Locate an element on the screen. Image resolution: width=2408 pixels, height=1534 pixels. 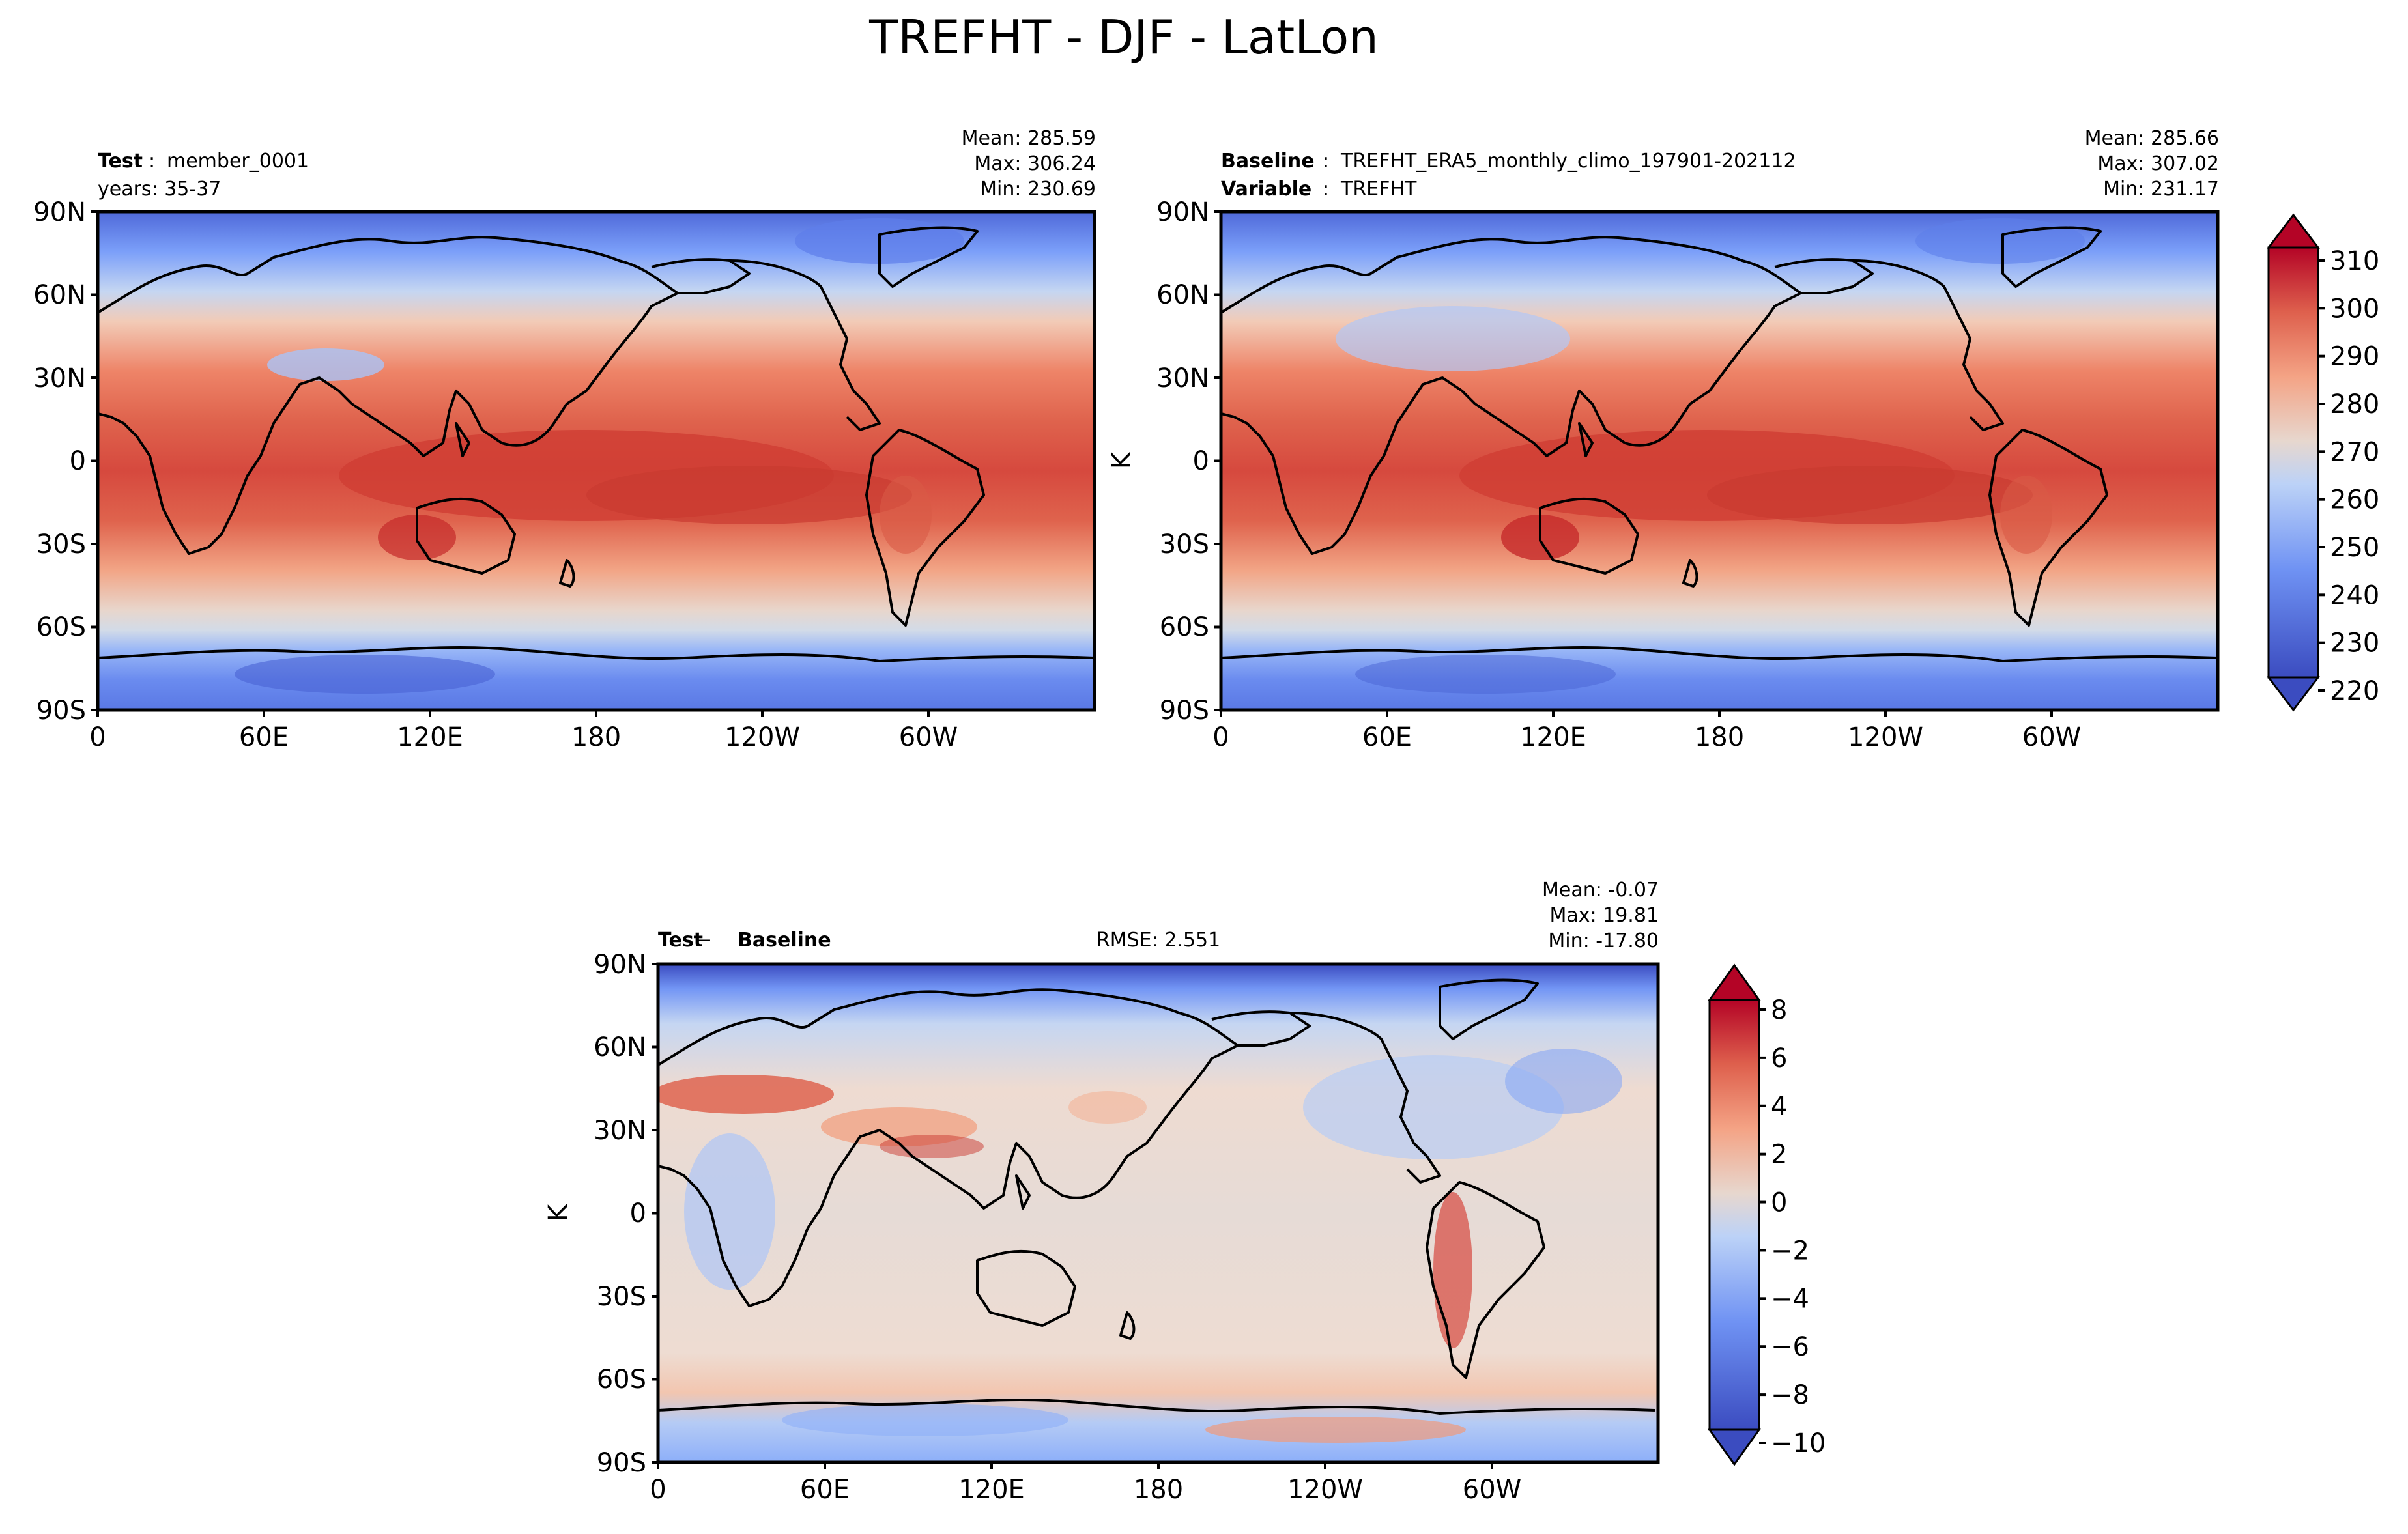
baseline-min: Min: 231.17 is located at coordinates (2161, 189).